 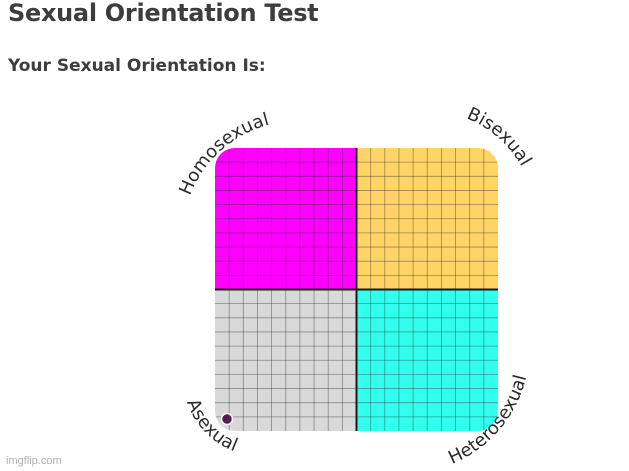 I want to click on watermark: imgflip.com, so click(x=34, y=461).